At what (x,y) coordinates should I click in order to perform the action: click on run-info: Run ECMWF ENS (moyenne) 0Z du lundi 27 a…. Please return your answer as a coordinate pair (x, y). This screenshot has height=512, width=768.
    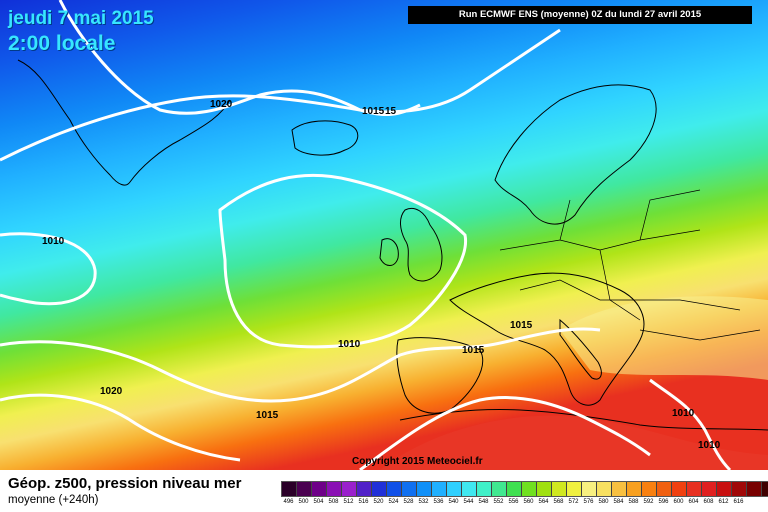
    Looking at the image, I should click on (580, 15).